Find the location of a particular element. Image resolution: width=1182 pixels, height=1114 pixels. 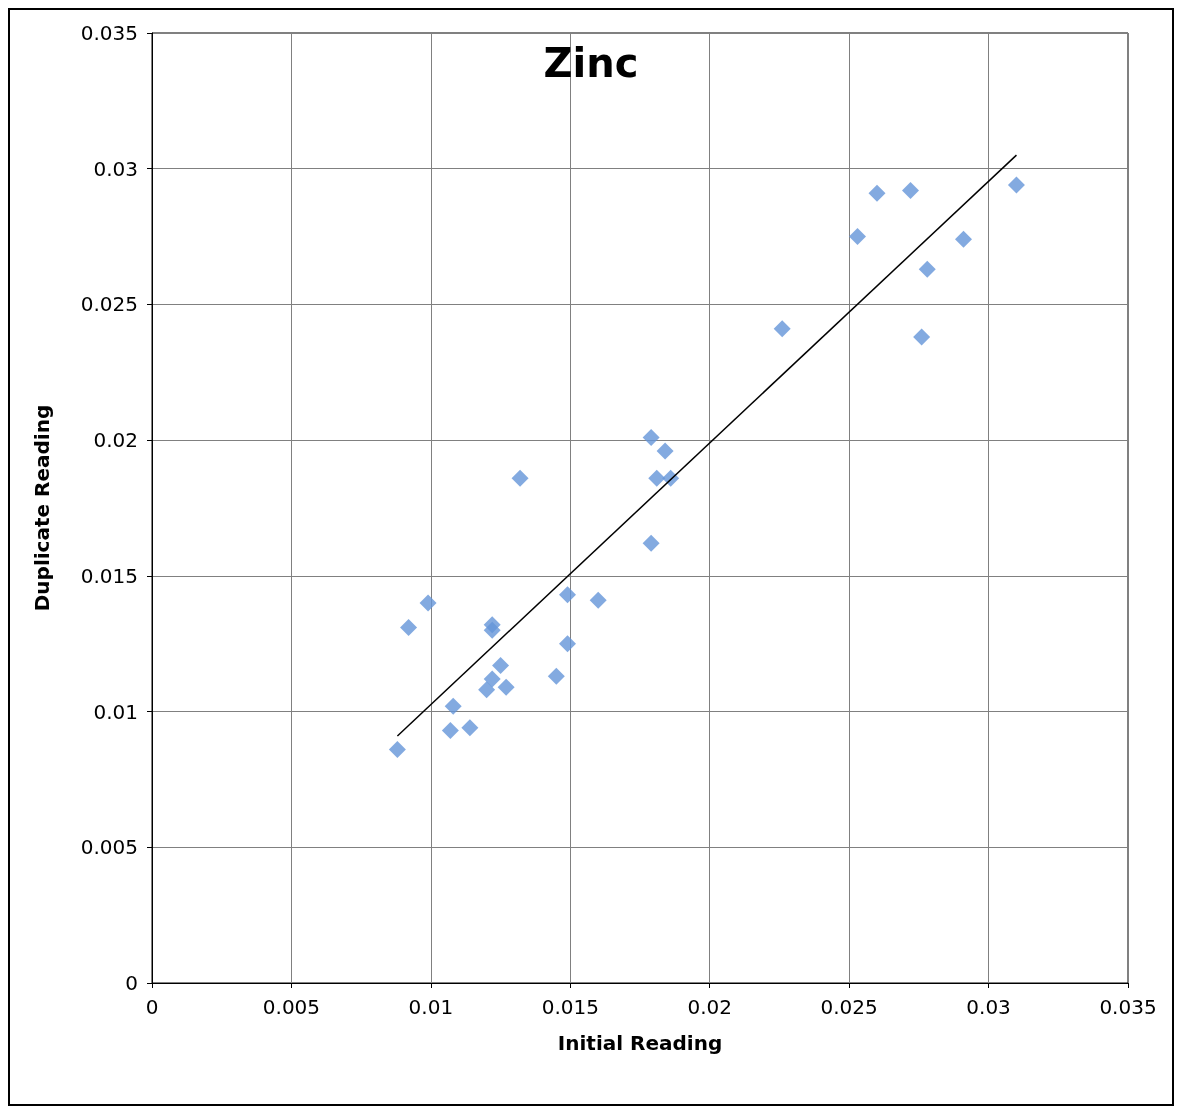

x-tick-label: 0.01 is located at coordinates (431, 1007).